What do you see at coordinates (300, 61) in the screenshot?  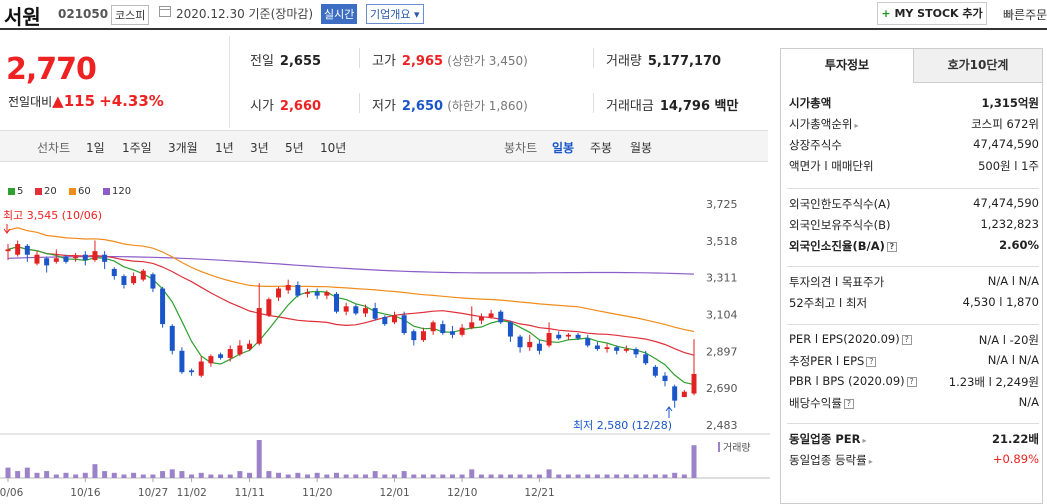 I see `stat-value: 2,655` at bounding box center [300, 61].